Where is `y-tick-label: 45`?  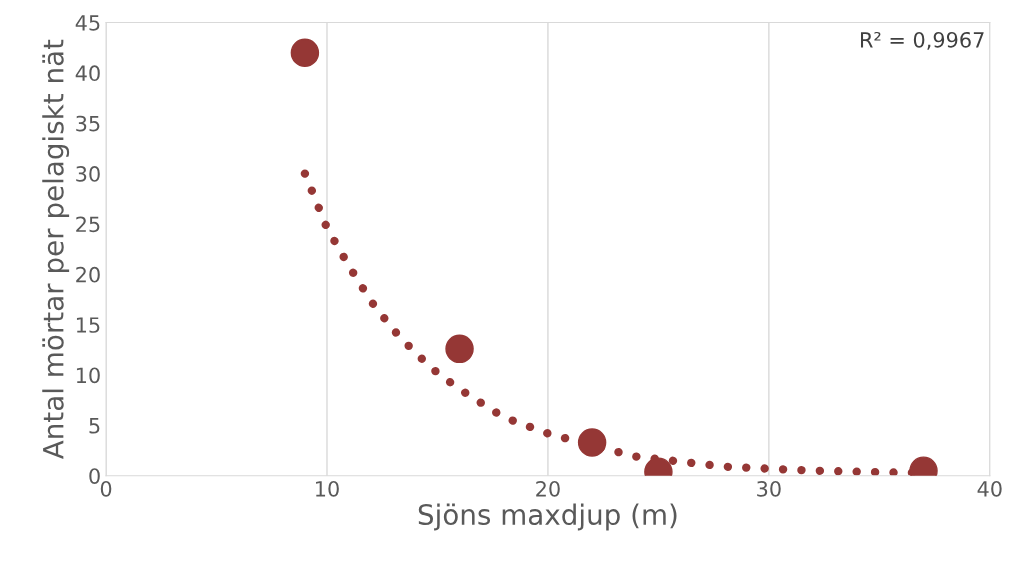
y-tick-label: 45 is located at coordinates (87, 23).